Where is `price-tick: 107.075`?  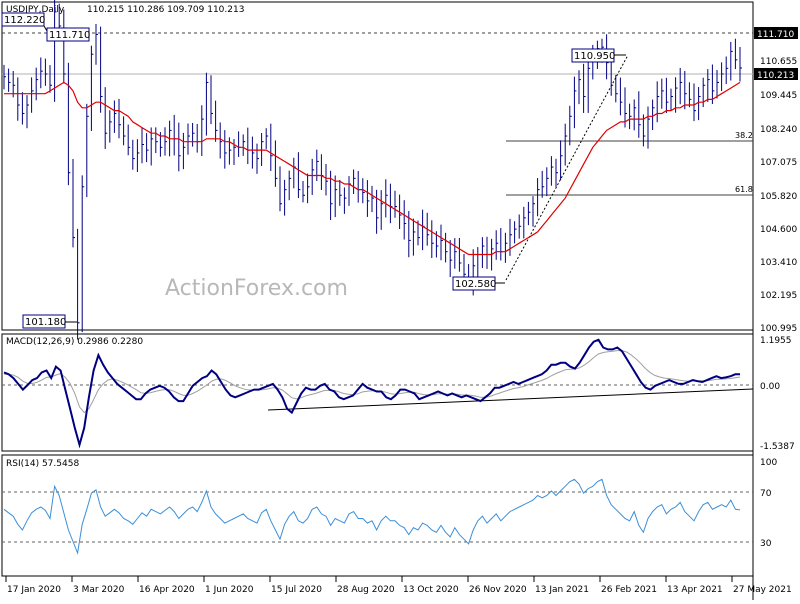
price-tick: 107.075 is located at coordinates (778, 163).